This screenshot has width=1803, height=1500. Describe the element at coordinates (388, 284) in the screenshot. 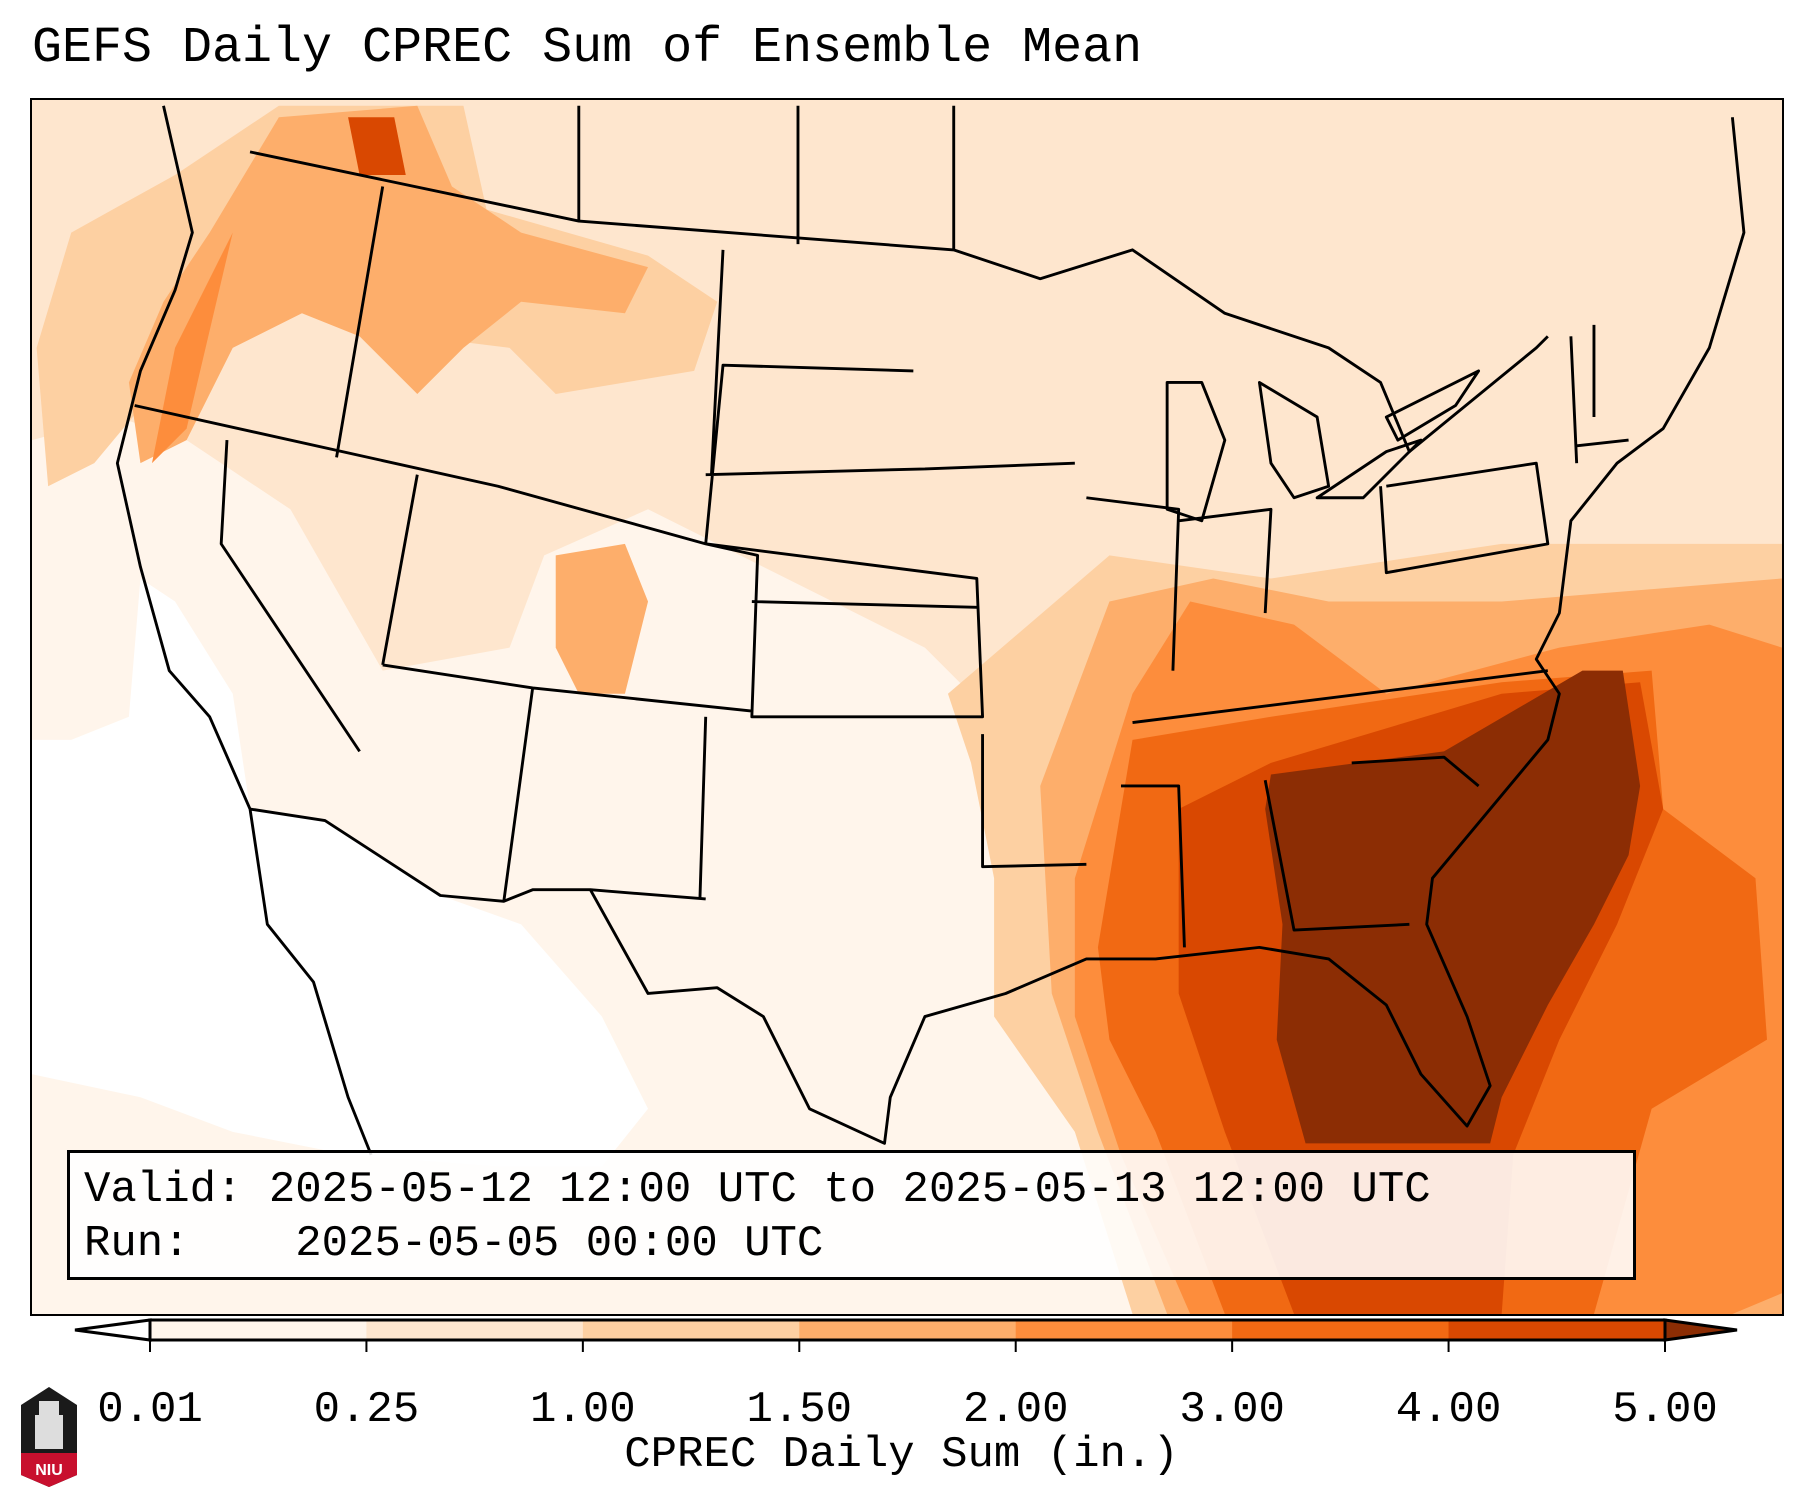

I see `precip-1.50-2.00-west` at that location.